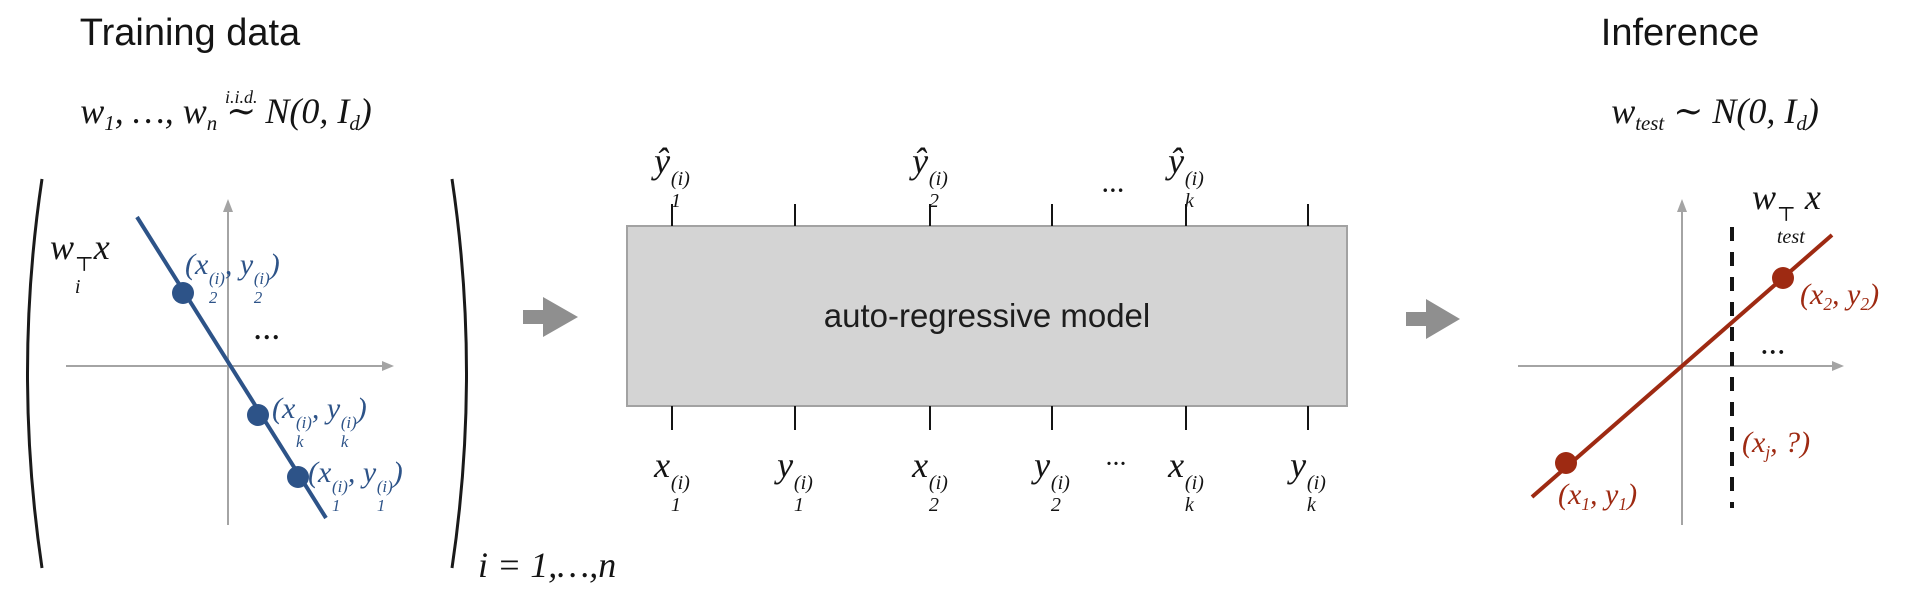 This screenshot has width=1914, height=608. I want to click on inference-point-label-x1: (x1, y1), so click(1598, 496).